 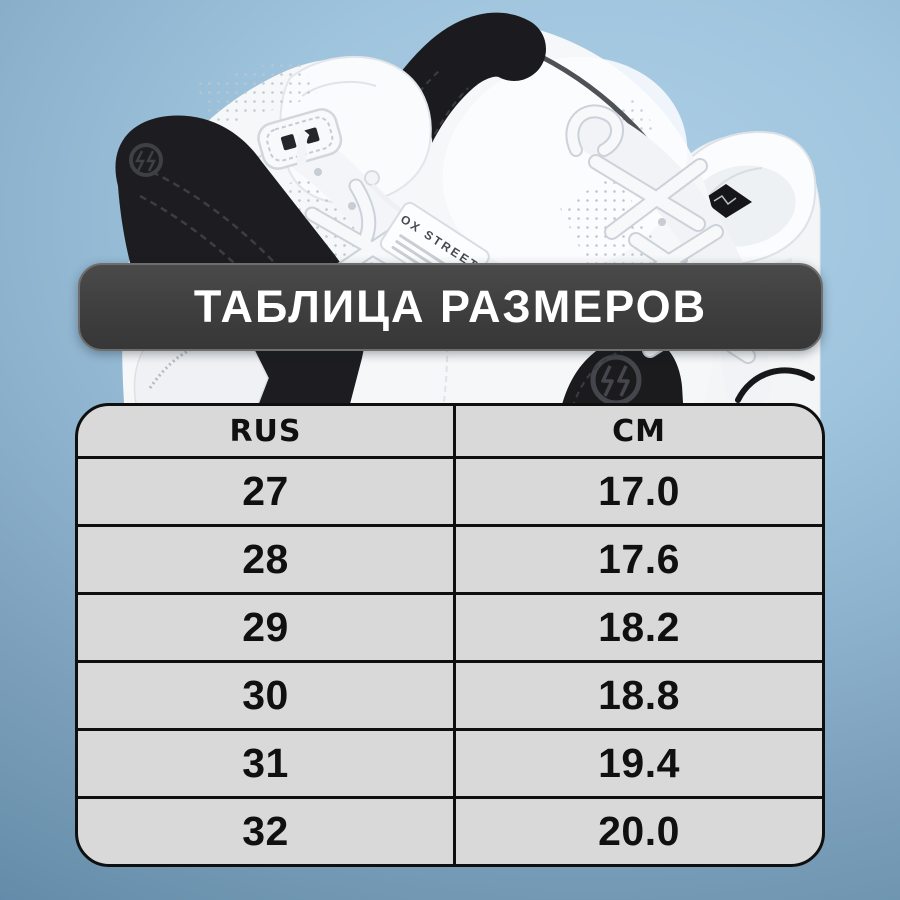 What do you see at coordinates (639, 831) in the screenshot?
I see `cm-cell: 20.0` at bounding box center [639, 831].